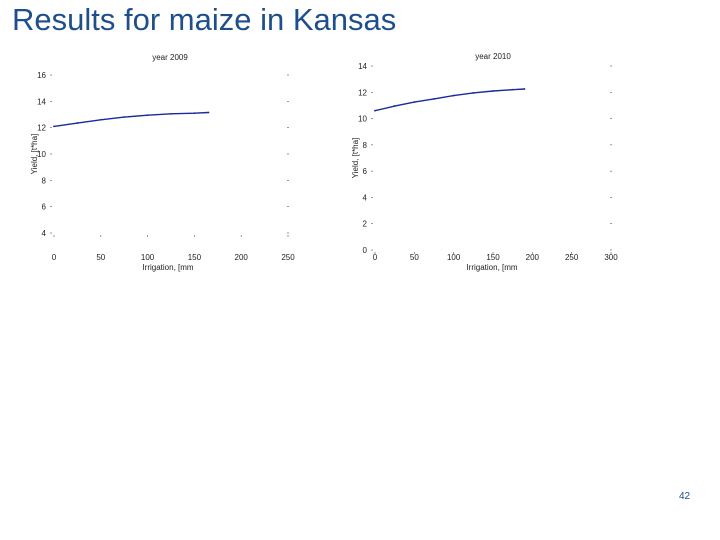  What do you see at coordinates (170, 57) in the screenshot?
I see `chart-title: year 2009` at bounding box center [170, 57].